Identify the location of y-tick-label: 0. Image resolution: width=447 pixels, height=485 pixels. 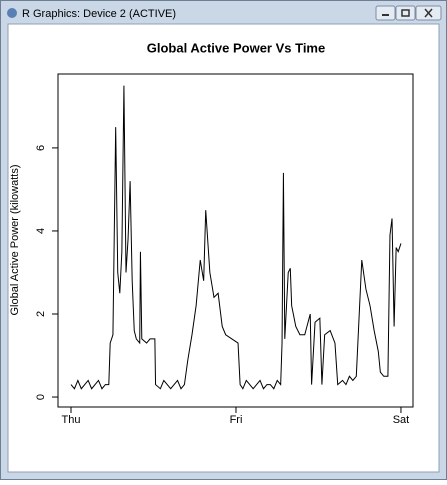
(41, 397).